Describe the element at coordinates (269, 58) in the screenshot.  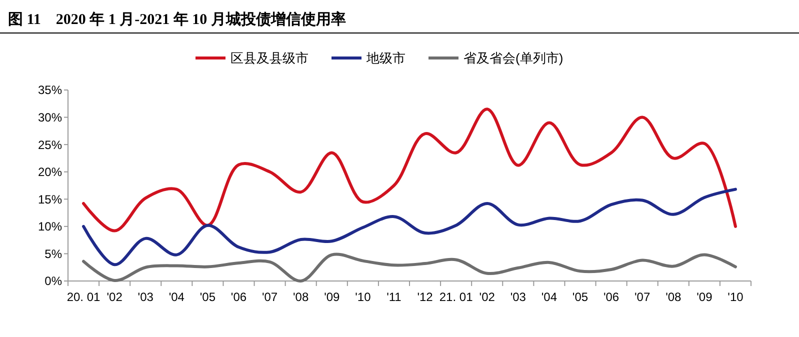
I see `legend-label: 区县及县级市` at that location.